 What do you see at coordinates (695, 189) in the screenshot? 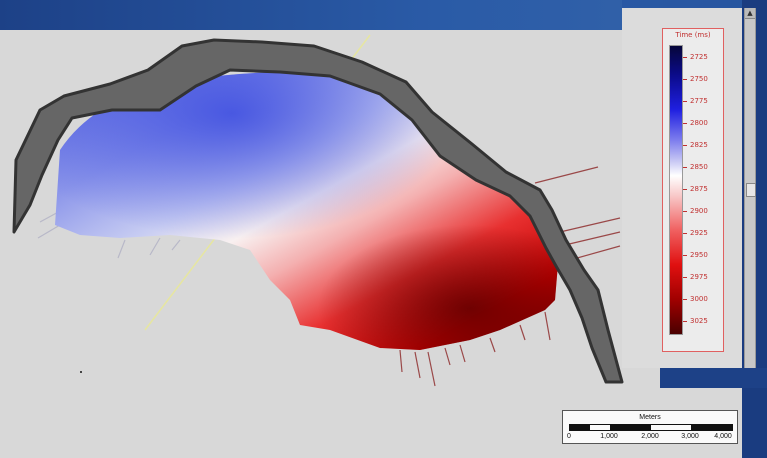
I see `legend-tick: 2875` at bounding box center [695, 189].